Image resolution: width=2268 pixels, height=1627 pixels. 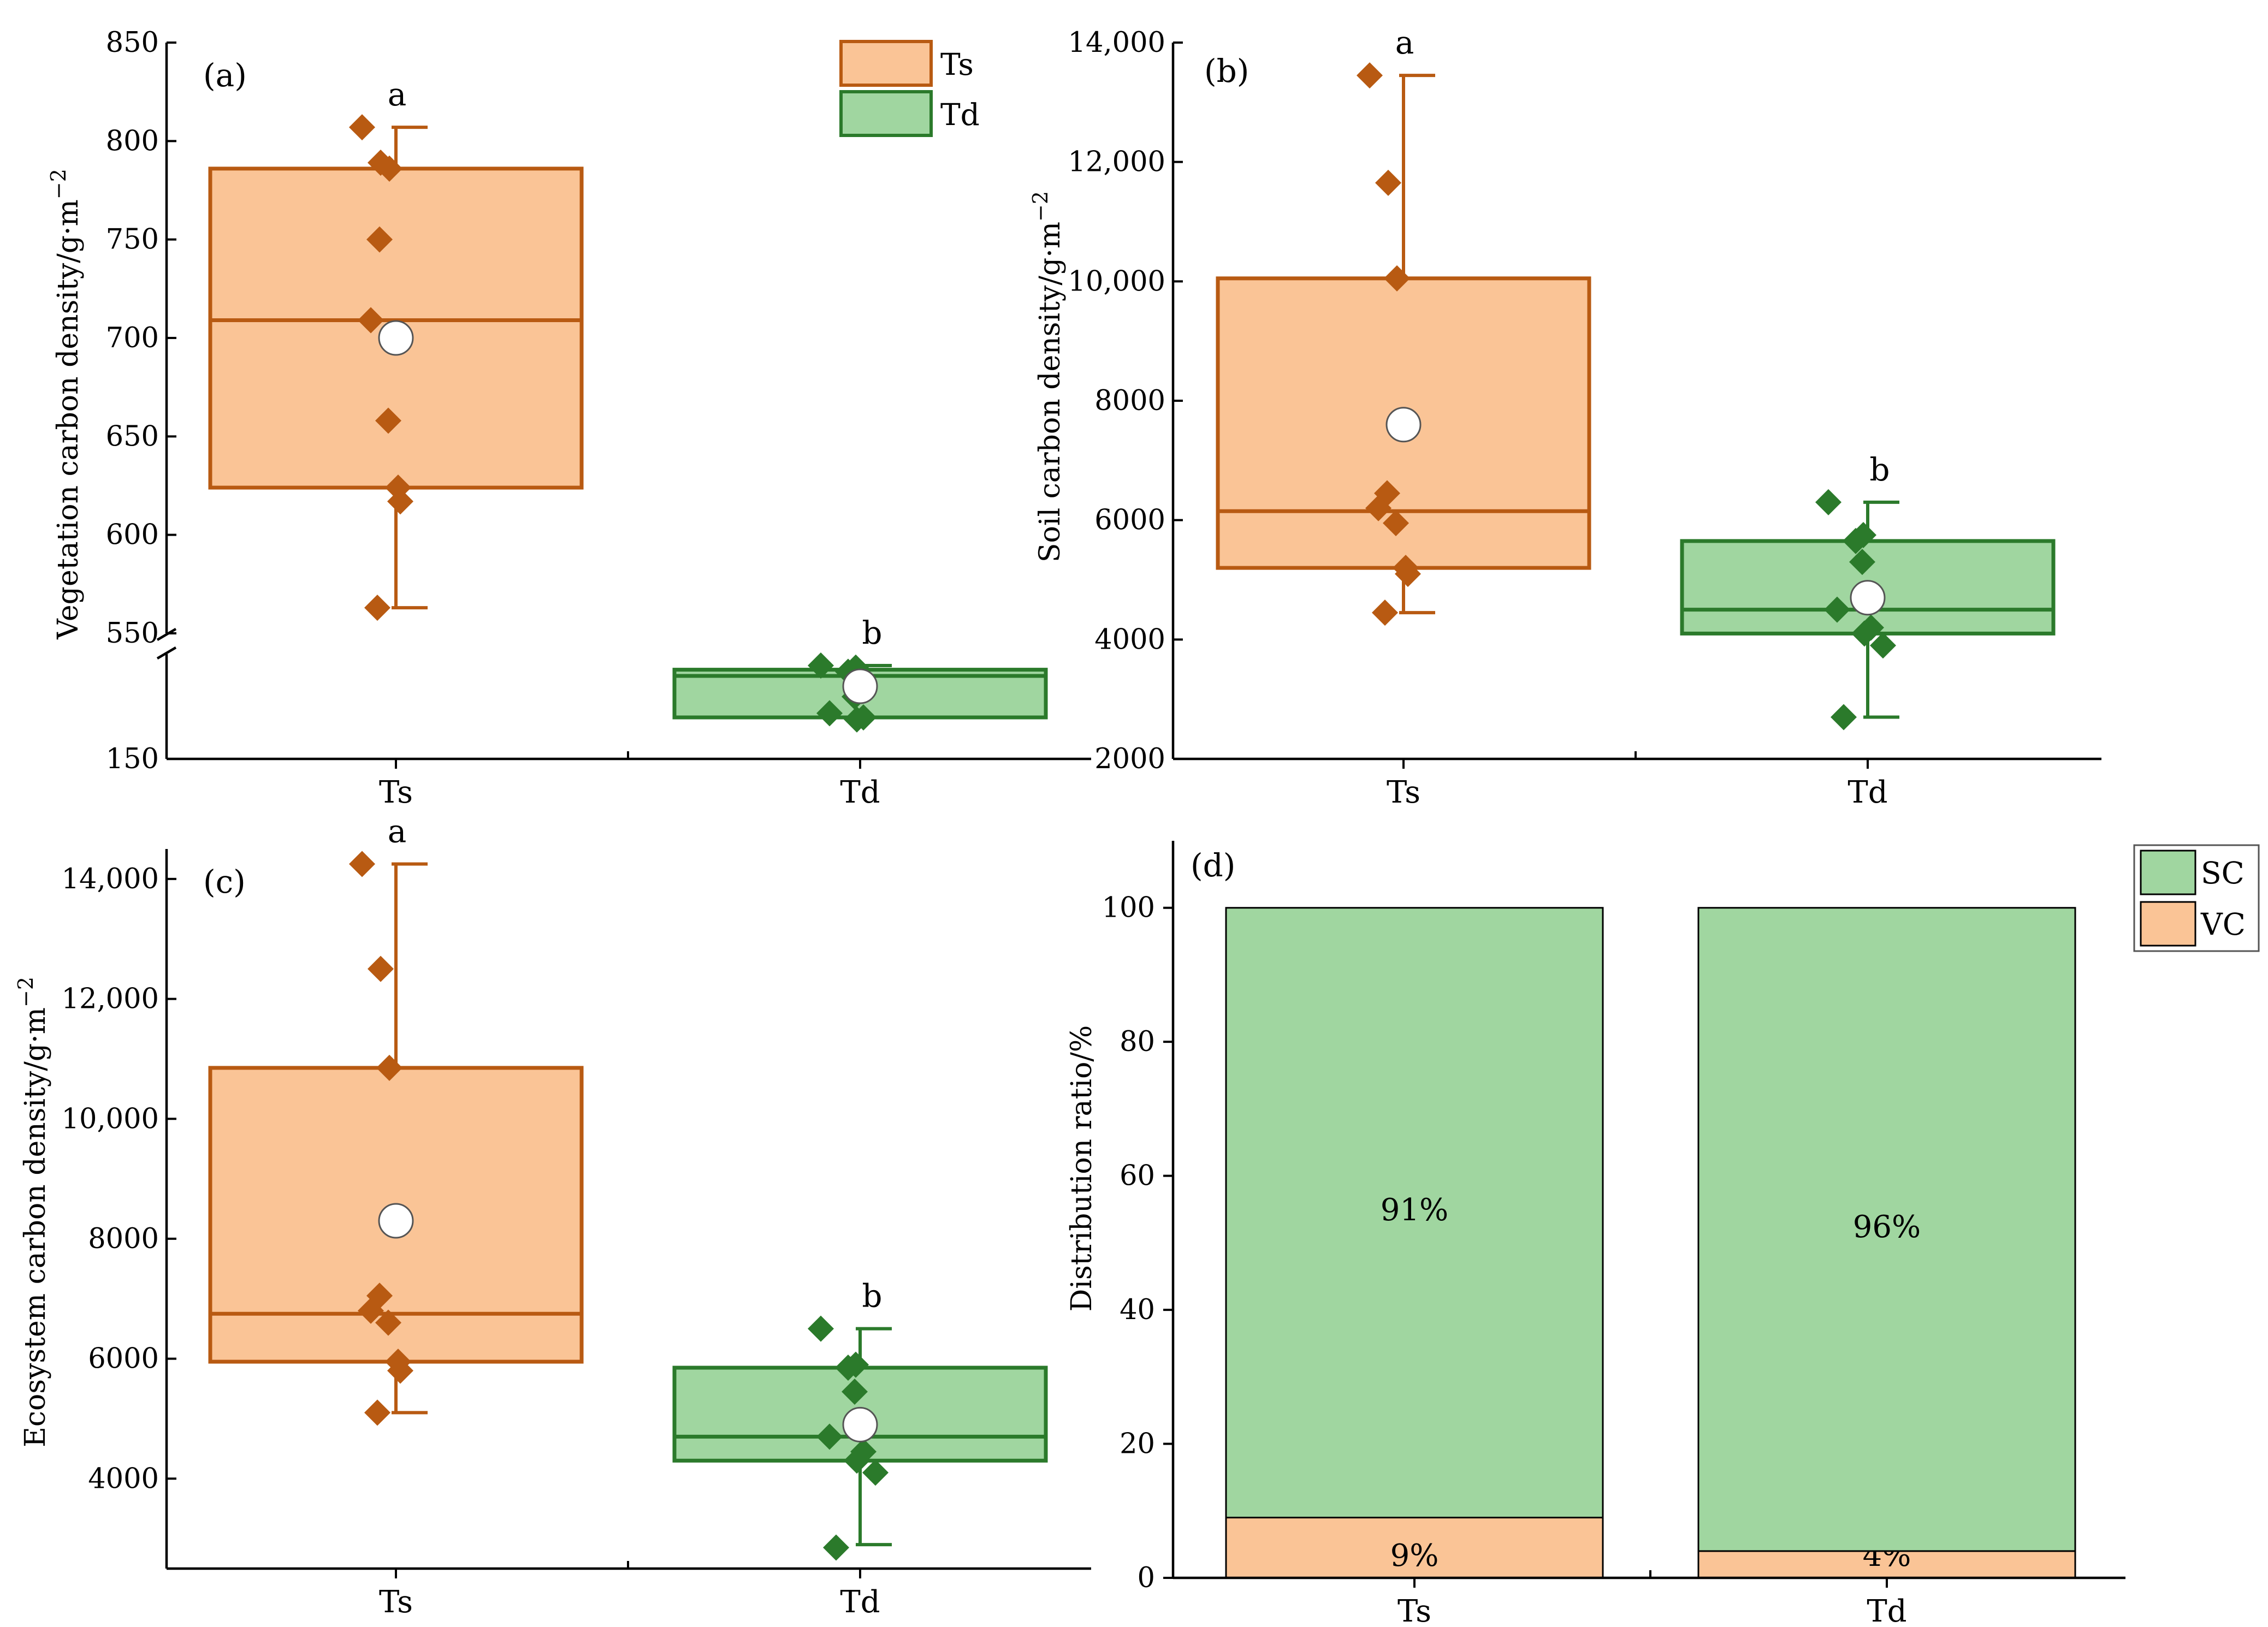 What do you see at coordinates (111, 1000) in the screenshot?
I see `pc-y-tick-label: 12,000` at bounding box center [111, 1000].